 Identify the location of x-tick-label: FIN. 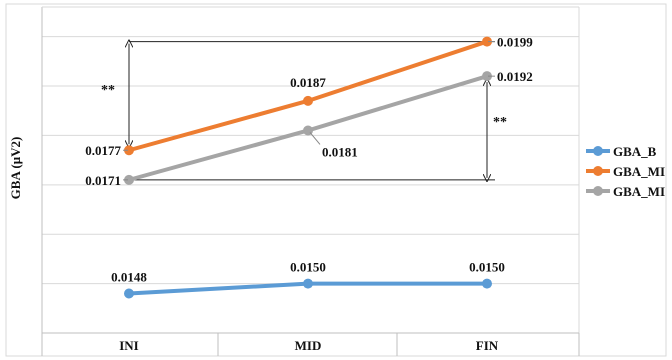
(487, 345).